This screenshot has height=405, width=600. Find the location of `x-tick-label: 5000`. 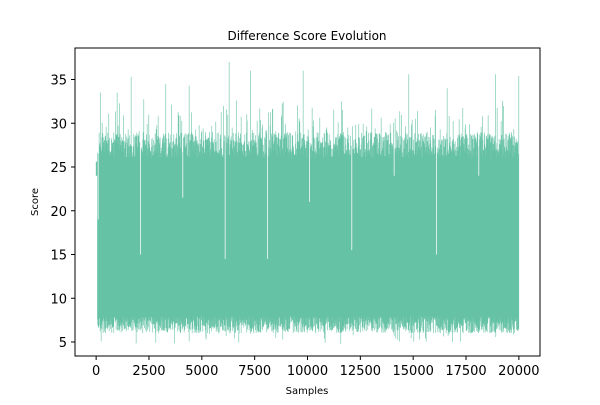

x-tick-label: 5000 is located at coordinates (201, 371).